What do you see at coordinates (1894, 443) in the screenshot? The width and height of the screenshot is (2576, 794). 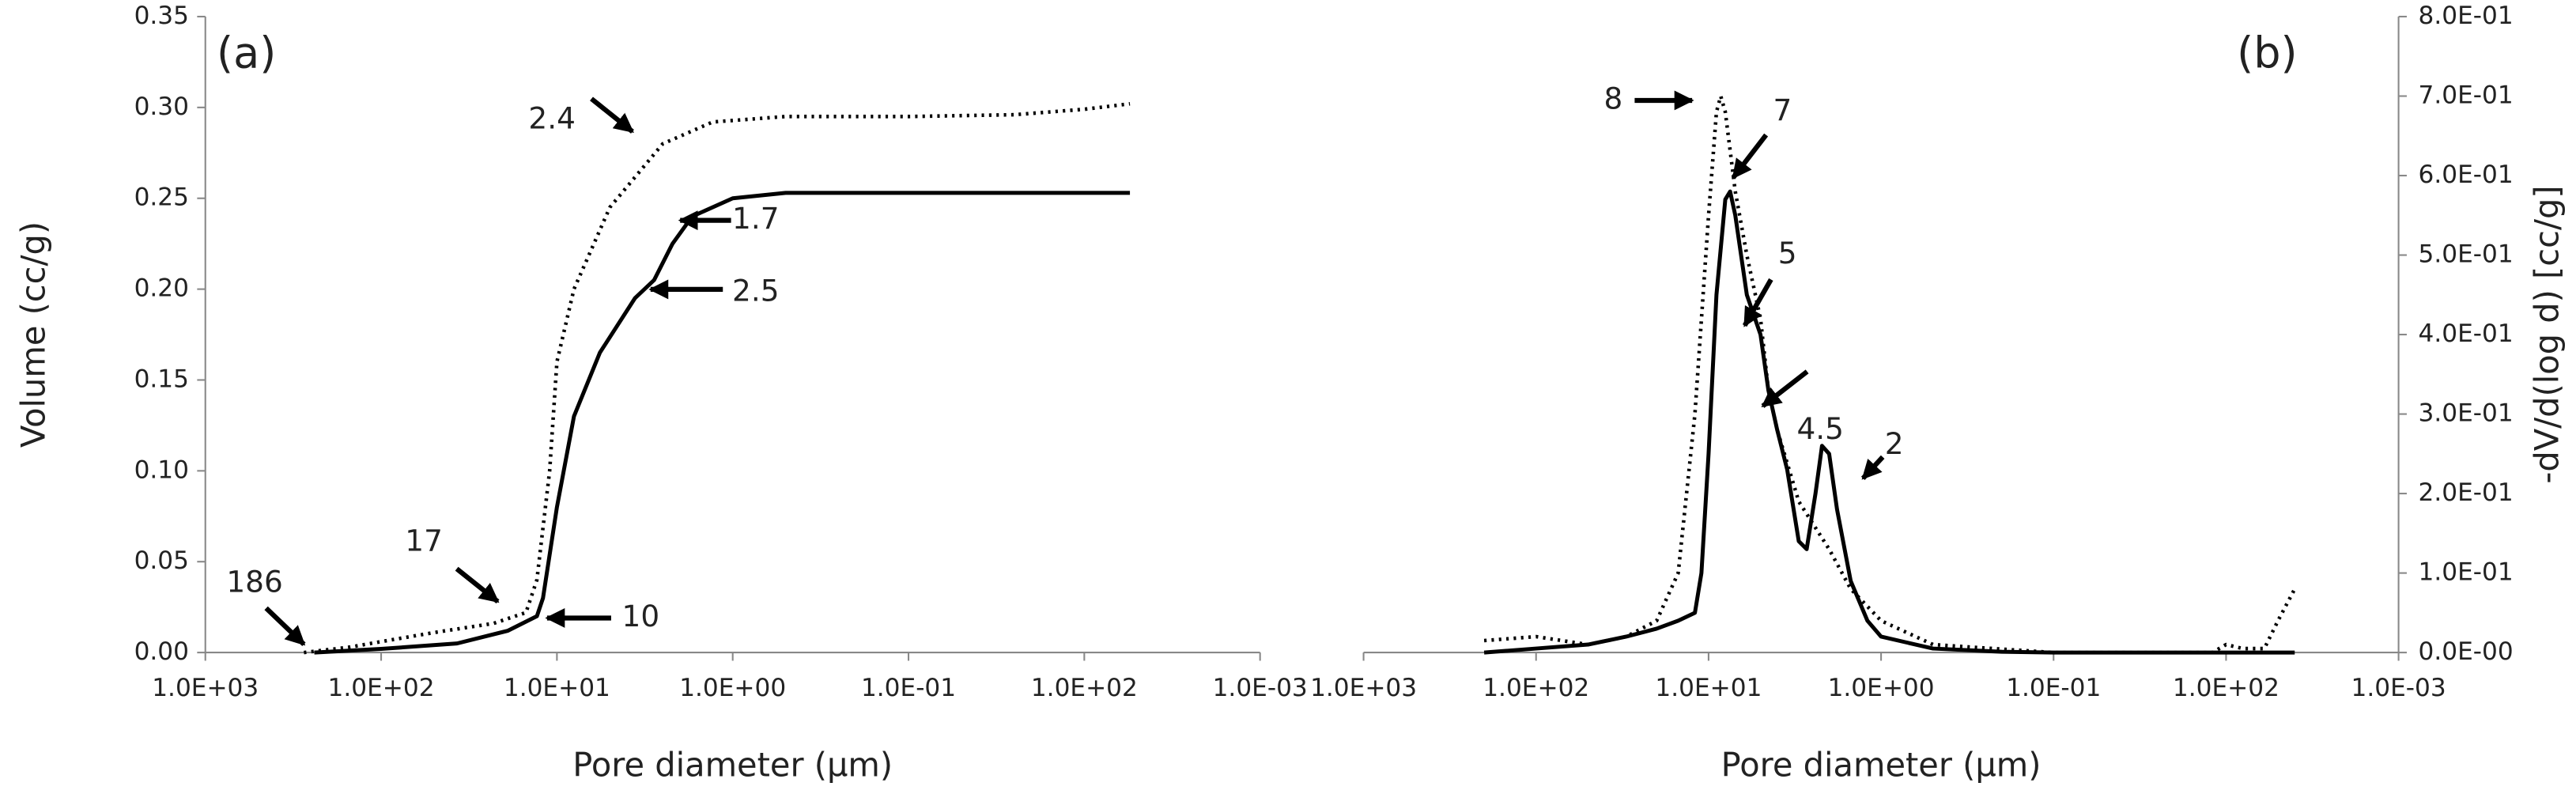 I see `annotation: 2` at bounding box center [1894, 443].